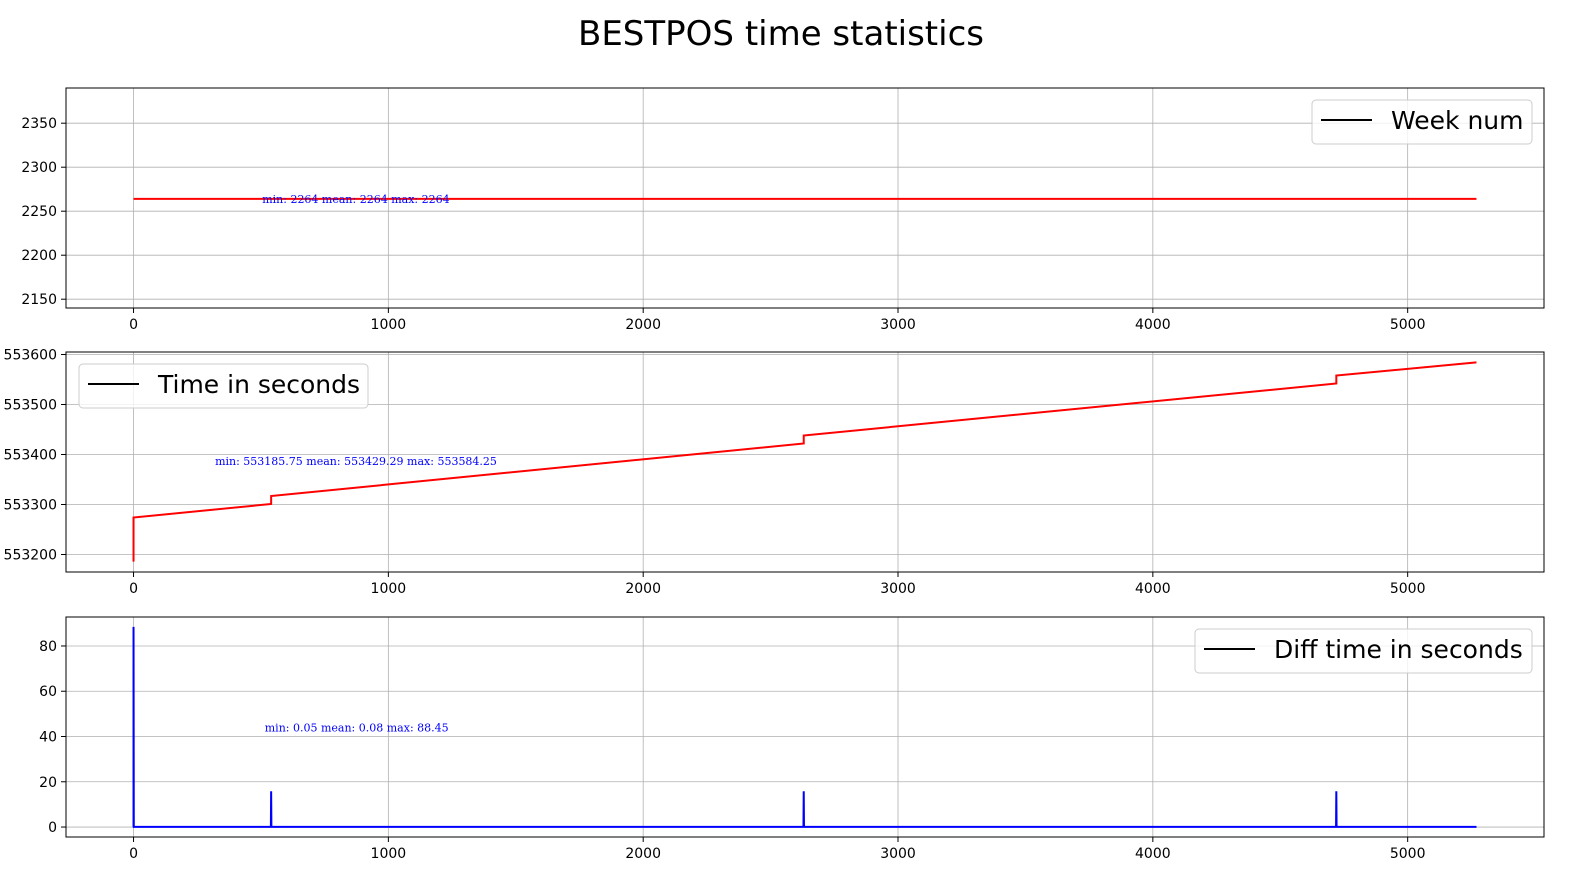  I want to click on legend: Diff time in seconds, so click(1363, 651).